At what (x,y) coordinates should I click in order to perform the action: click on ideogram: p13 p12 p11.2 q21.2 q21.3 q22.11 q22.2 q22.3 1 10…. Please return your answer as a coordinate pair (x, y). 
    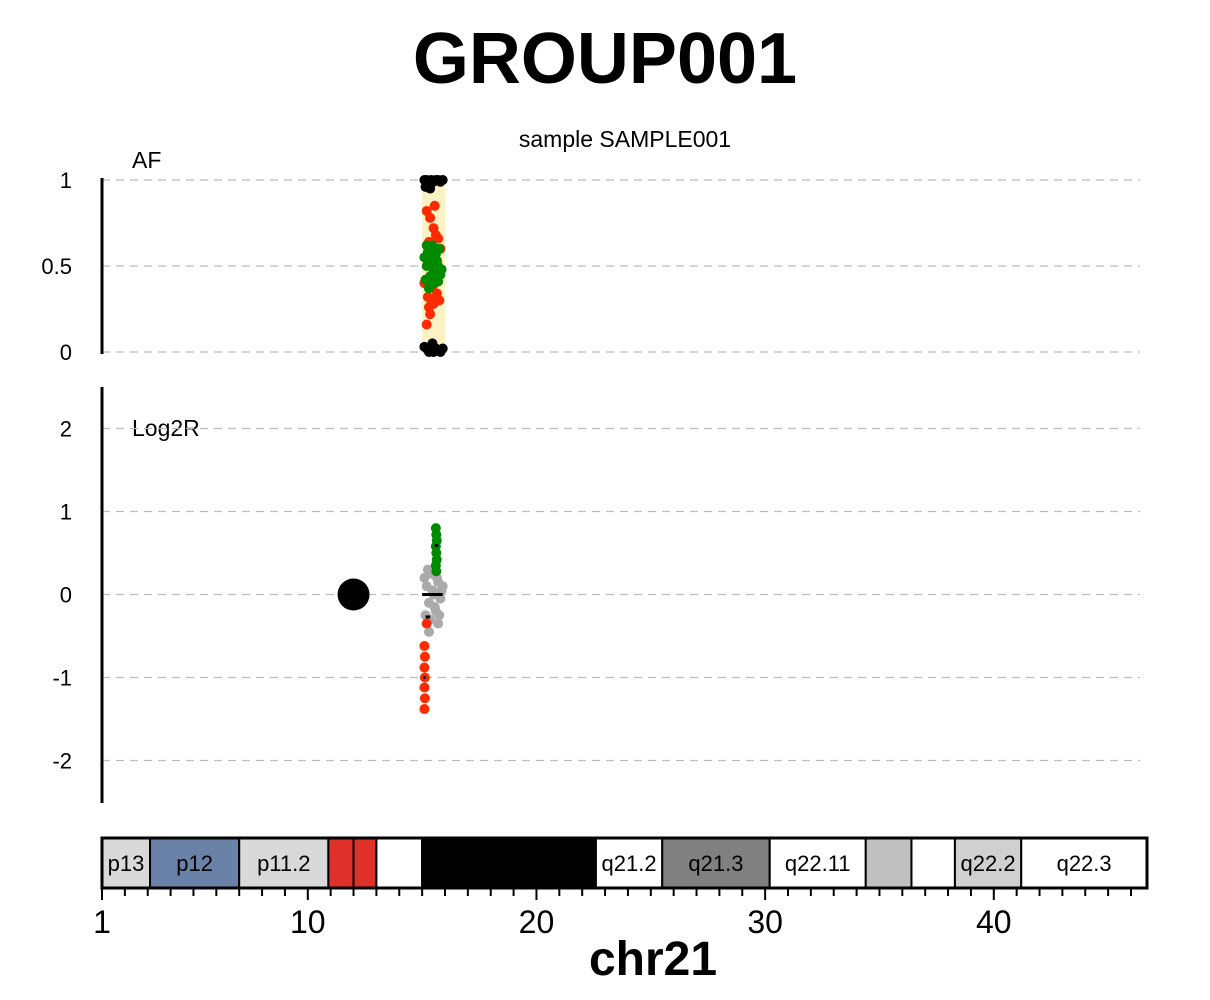
    Looking at the image, I should click on (621, 888).